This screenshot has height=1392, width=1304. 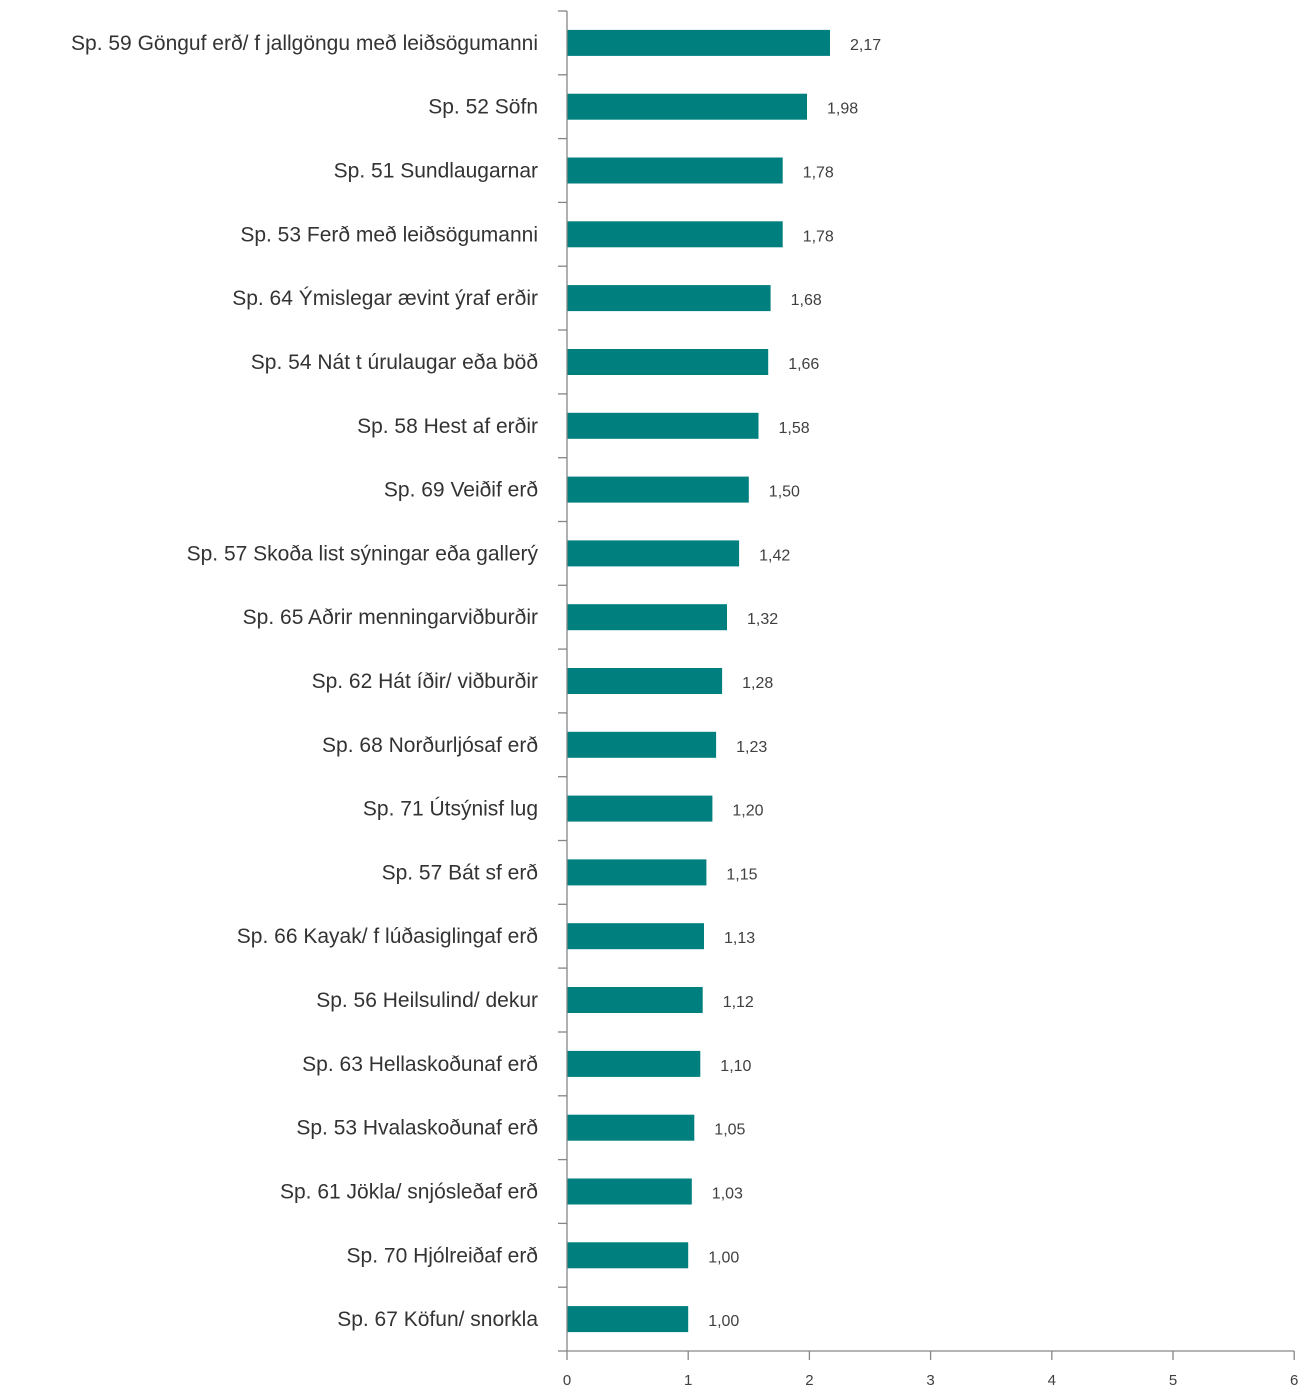 I want to click on category-label: Sp. 67 Köfun/ snorkla, so click(x=437, y=1319).